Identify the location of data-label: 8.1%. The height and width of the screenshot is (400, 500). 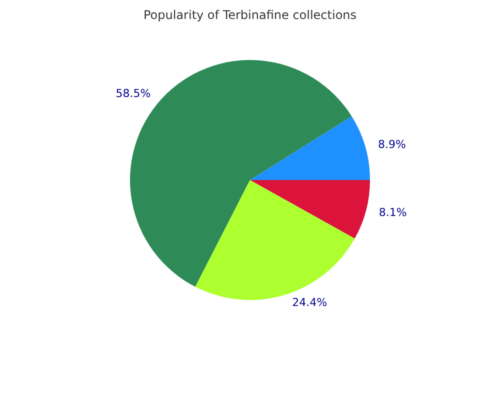
(392, 212).